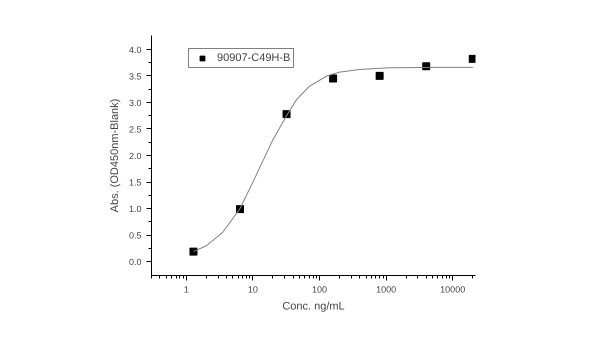  I want to click on y-tick-label: 4.0, so click(135, 49).